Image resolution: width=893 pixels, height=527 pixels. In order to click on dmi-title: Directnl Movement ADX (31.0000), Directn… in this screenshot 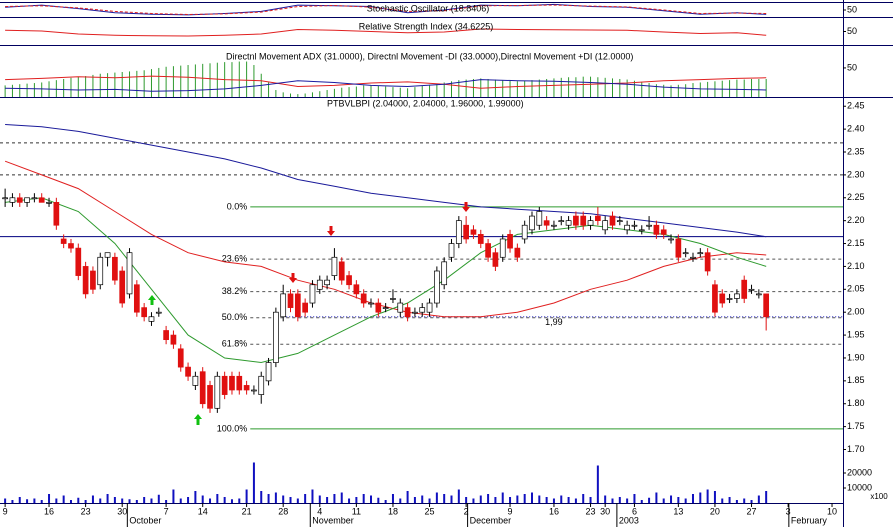, I will do `click(429, 56)`.